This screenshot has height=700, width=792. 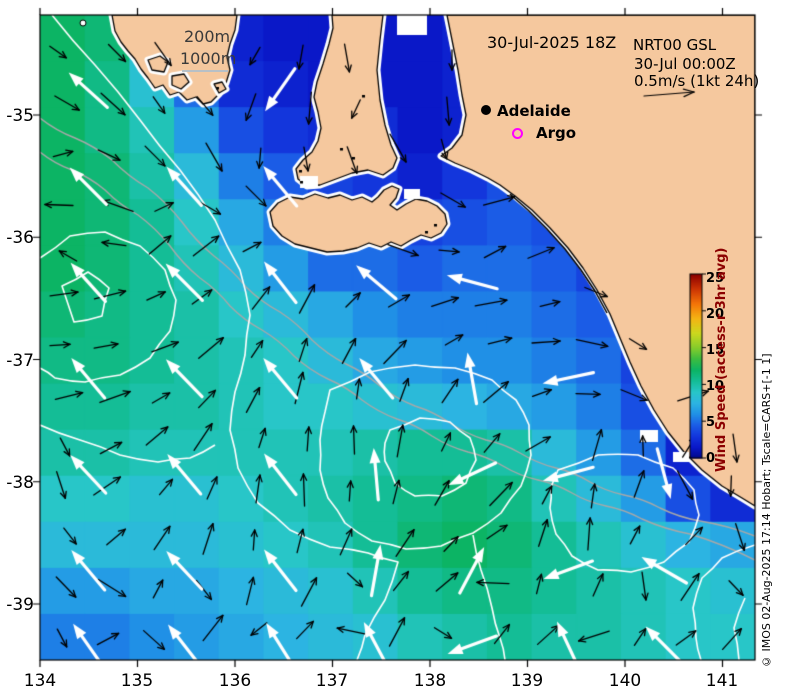 What do you see at coordinates (332, 681) in the screenshot?
I see `x-tick-label: 137` at bounding box center [332, 681].